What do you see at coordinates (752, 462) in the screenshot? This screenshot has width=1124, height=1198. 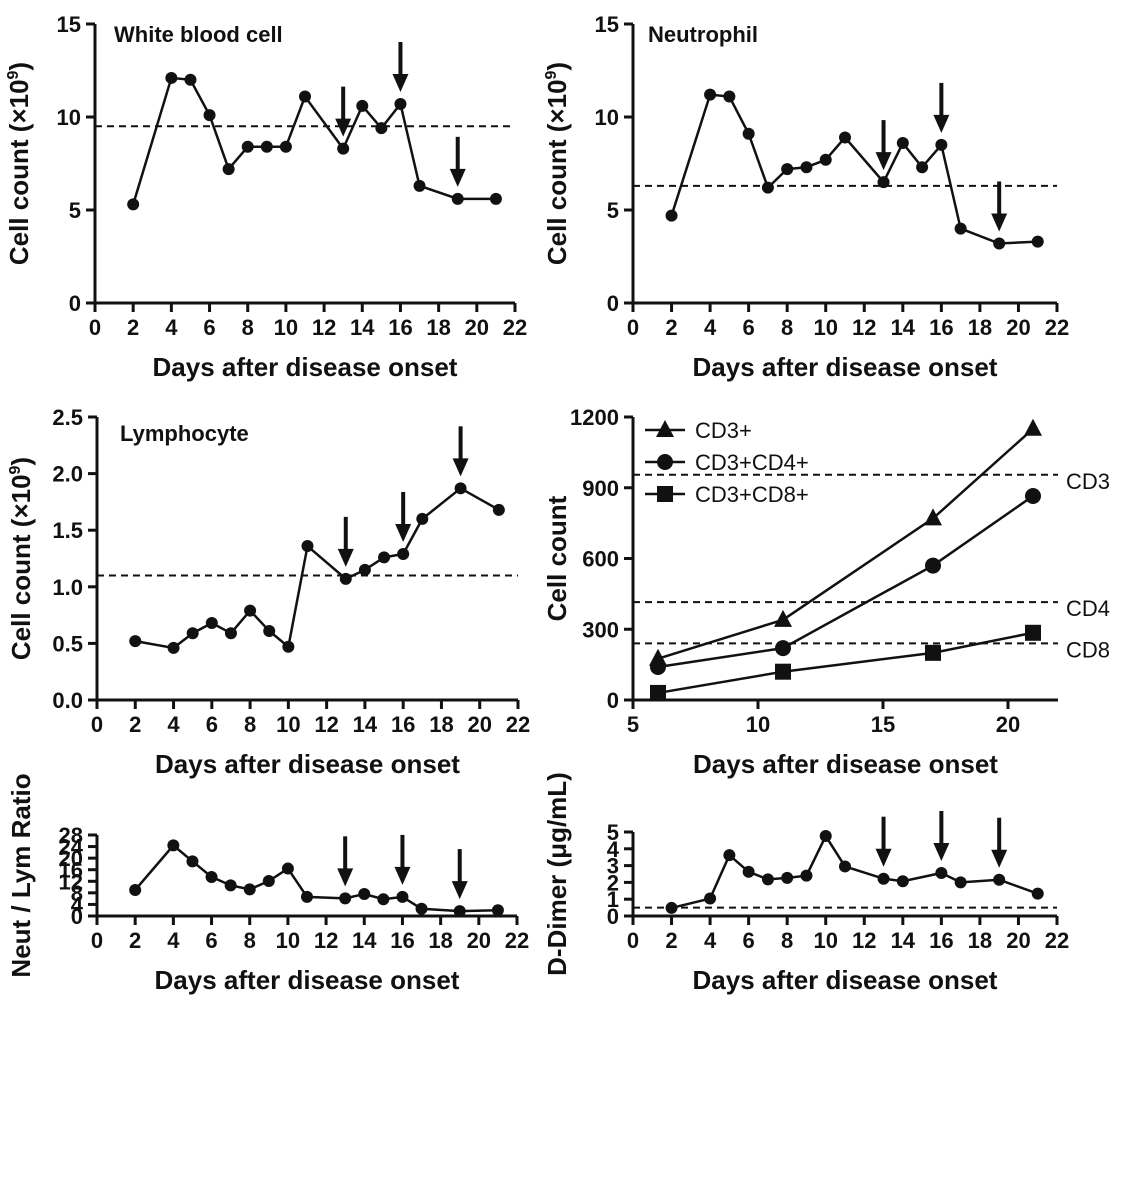 I see `legend-label: CD3+CD4+` at bounding box center [752, 462].